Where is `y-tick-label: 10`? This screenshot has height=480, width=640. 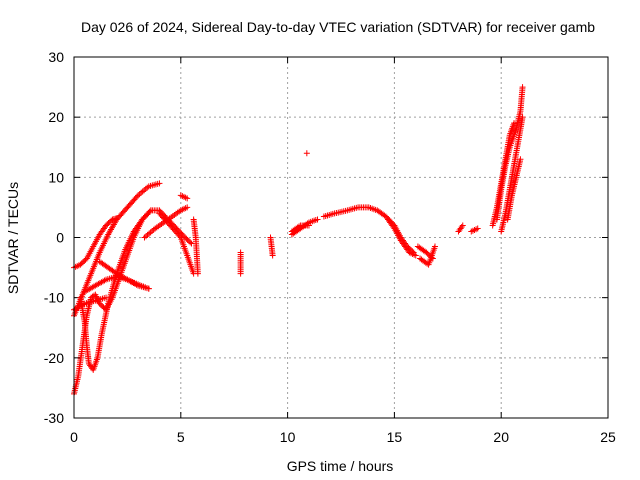
y-tick-label: 10 is located at coordinates (56, 177).